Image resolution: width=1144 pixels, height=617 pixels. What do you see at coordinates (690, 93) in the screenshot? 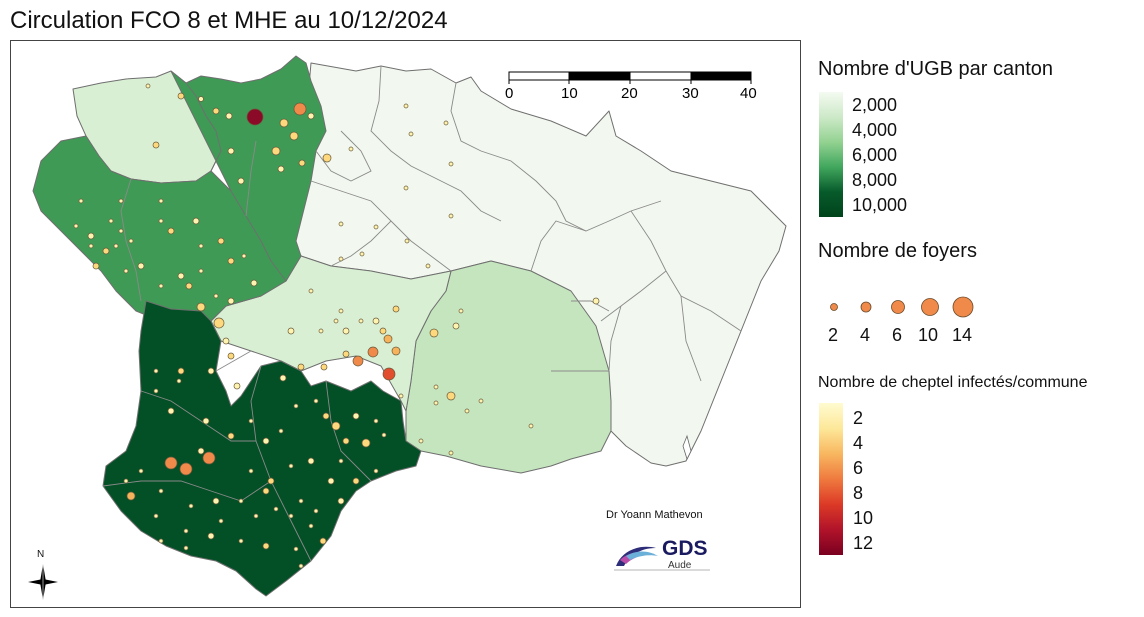
I see `scale-tick-label: 30` at bounding box center [690, 93].